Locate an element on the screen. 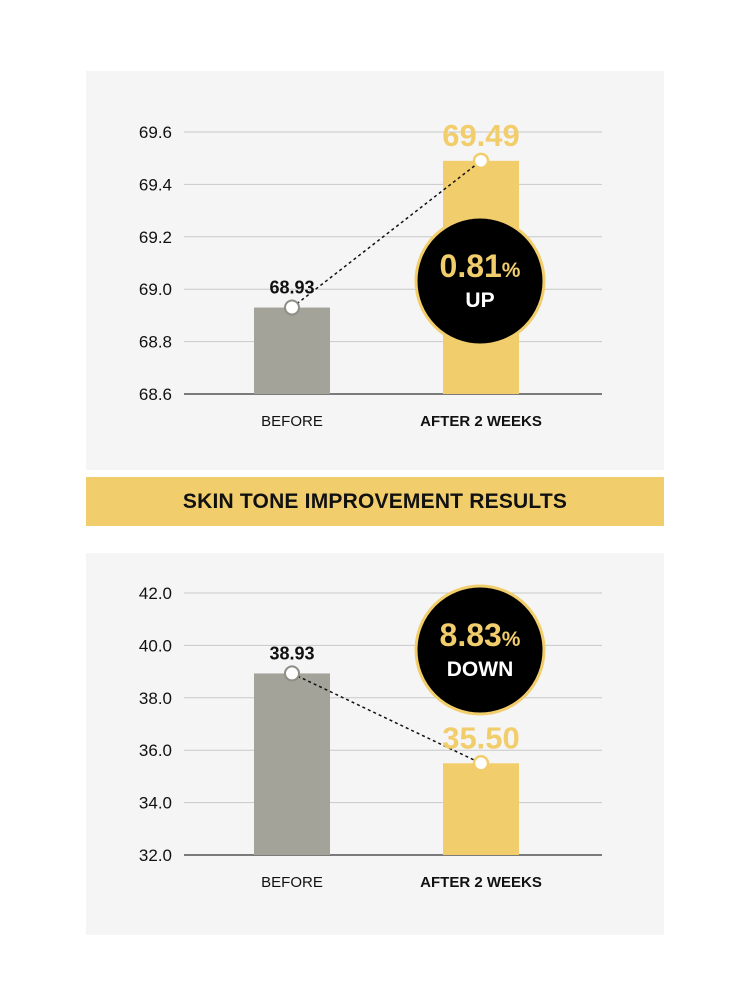 This screenshot has height=1000, width=750. badge-direction: UP is located at coordinates (479, 300).